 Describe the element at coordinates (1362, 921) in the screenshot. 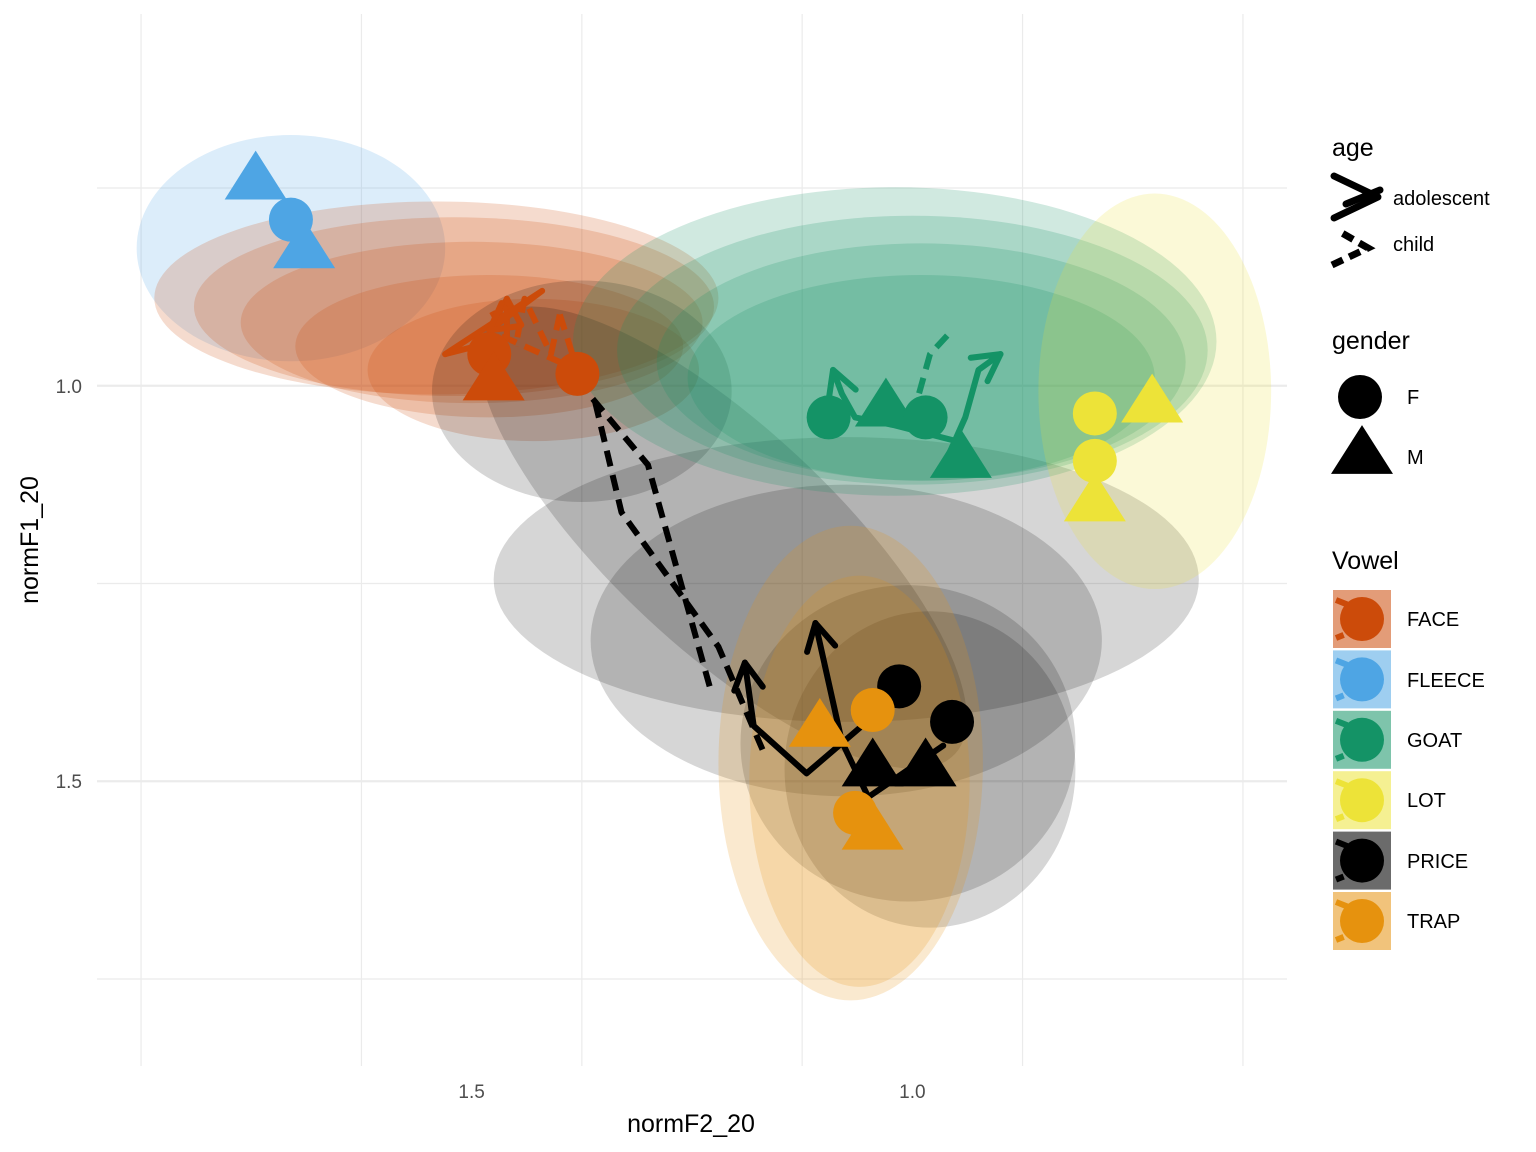

I see `legend-swatch-point-trap` at that location.